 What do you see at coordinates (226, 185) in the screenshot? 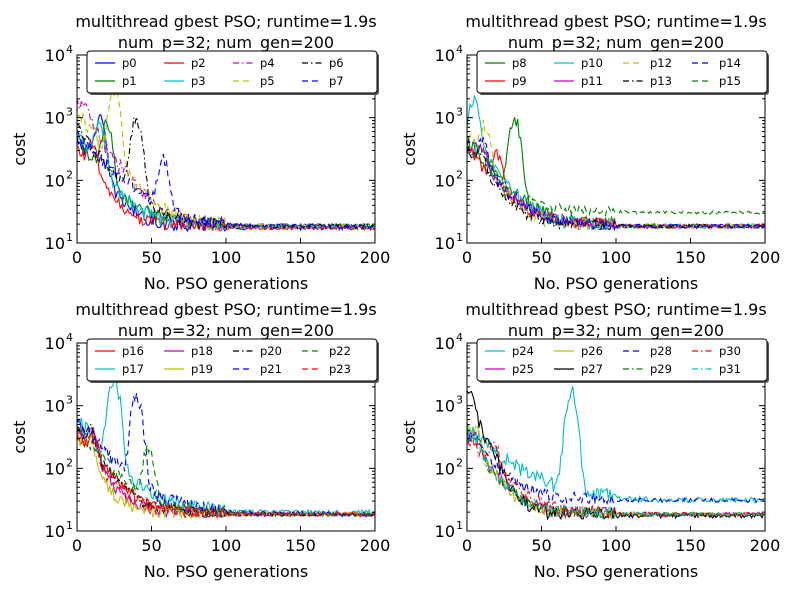
I see `series-line-p2` at bounding box center [226, 185].